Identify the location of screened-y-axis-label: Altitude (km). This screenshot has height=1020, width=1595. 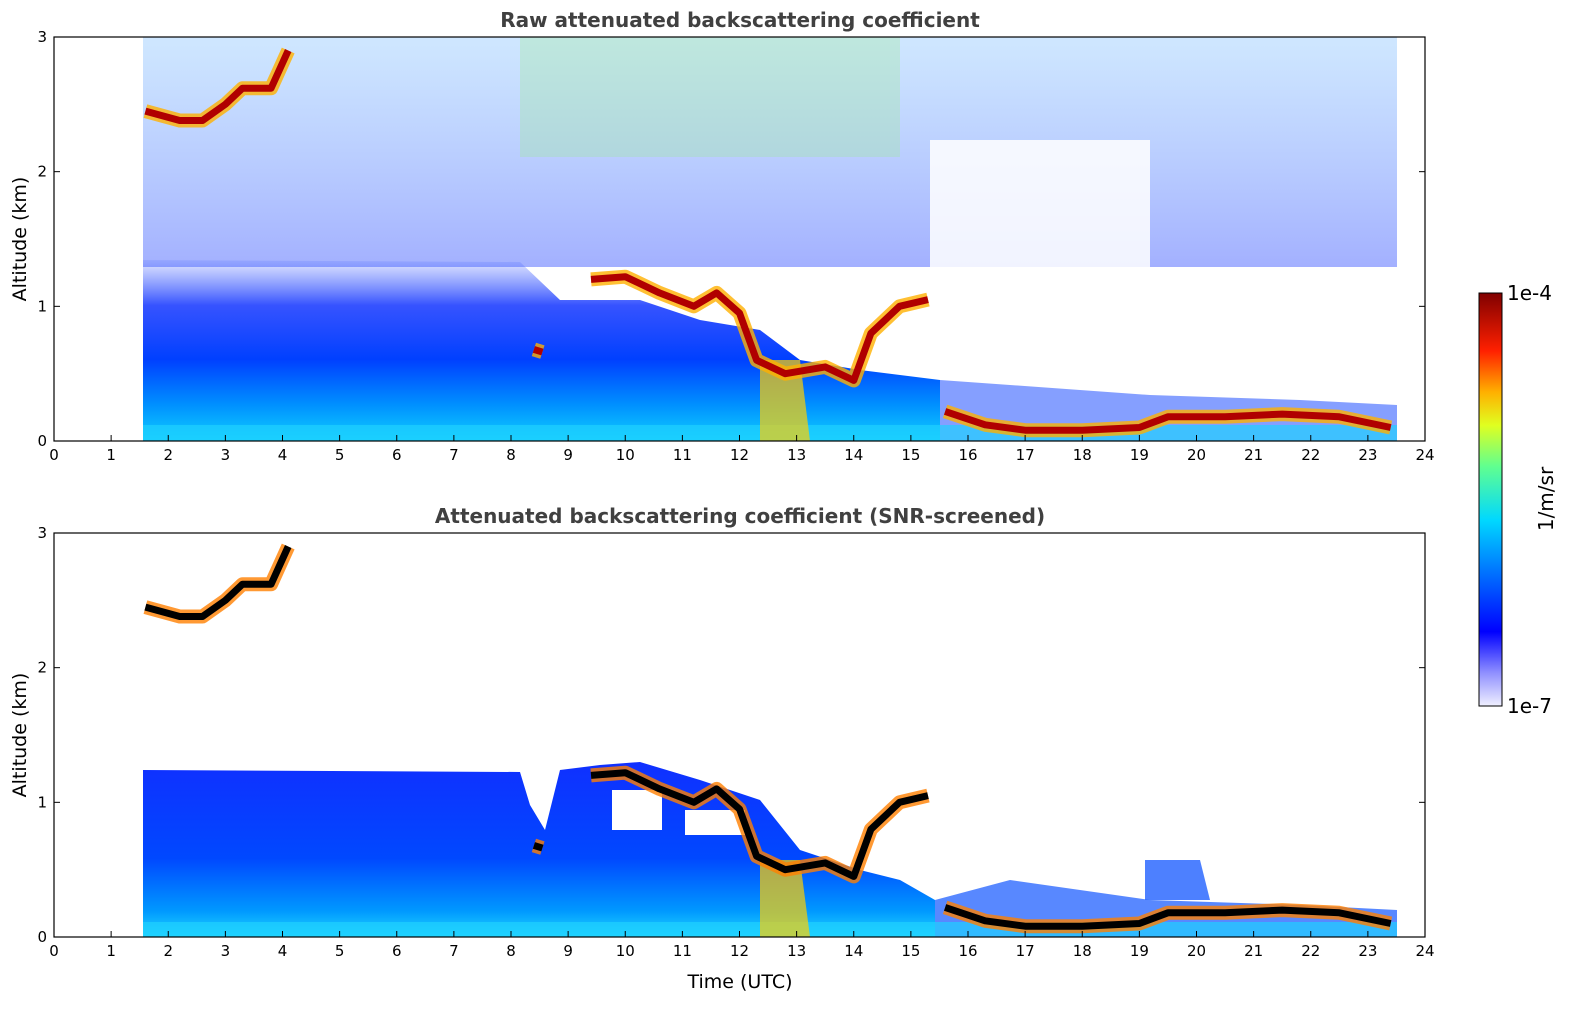
(20, 735).